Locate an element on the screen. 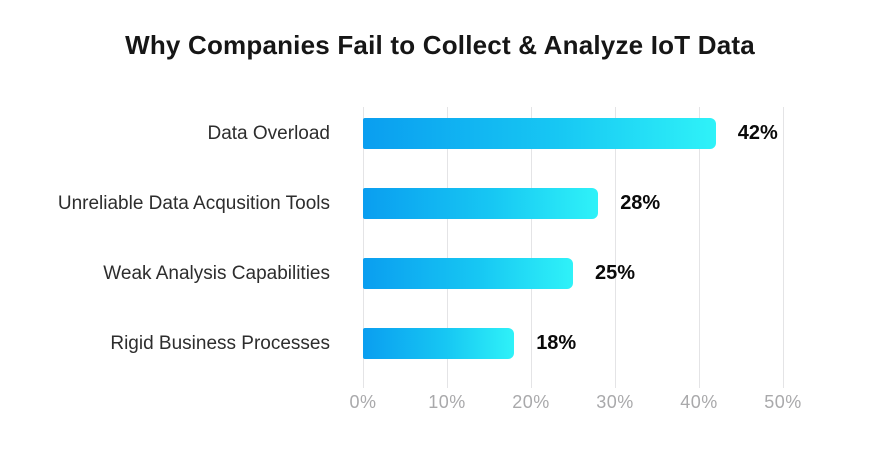 The image size is (880, 464). value-label: 25% is located at coordinates (615, 273).